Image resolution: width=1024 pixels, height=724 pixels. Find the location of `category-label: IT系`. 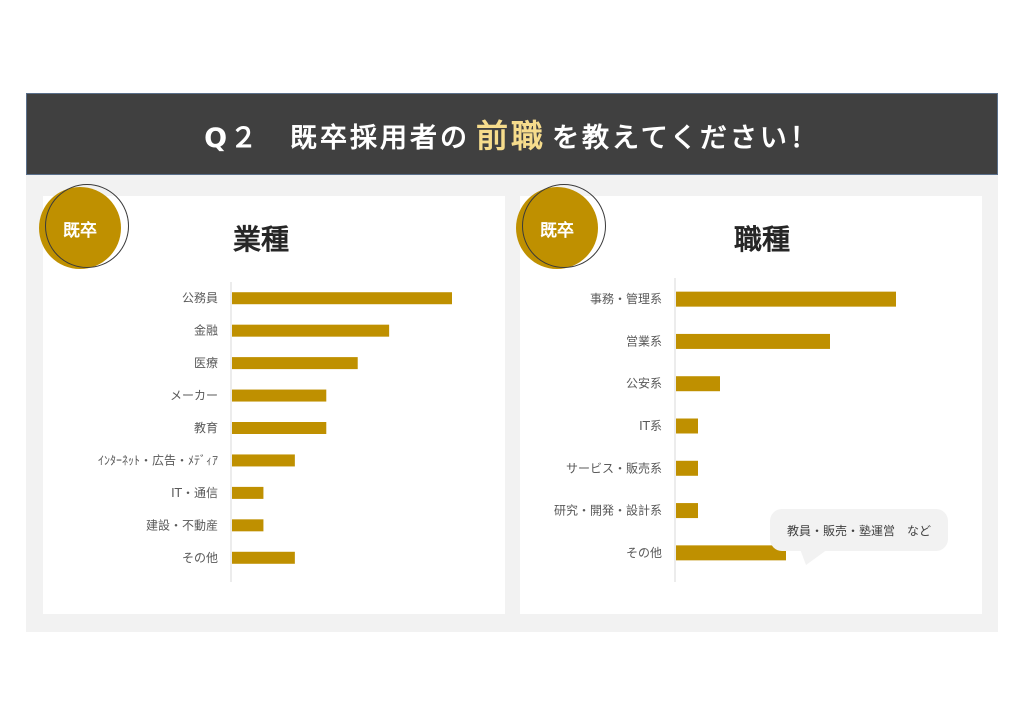

category-label: IT系 is located at coordinates (650, 426).